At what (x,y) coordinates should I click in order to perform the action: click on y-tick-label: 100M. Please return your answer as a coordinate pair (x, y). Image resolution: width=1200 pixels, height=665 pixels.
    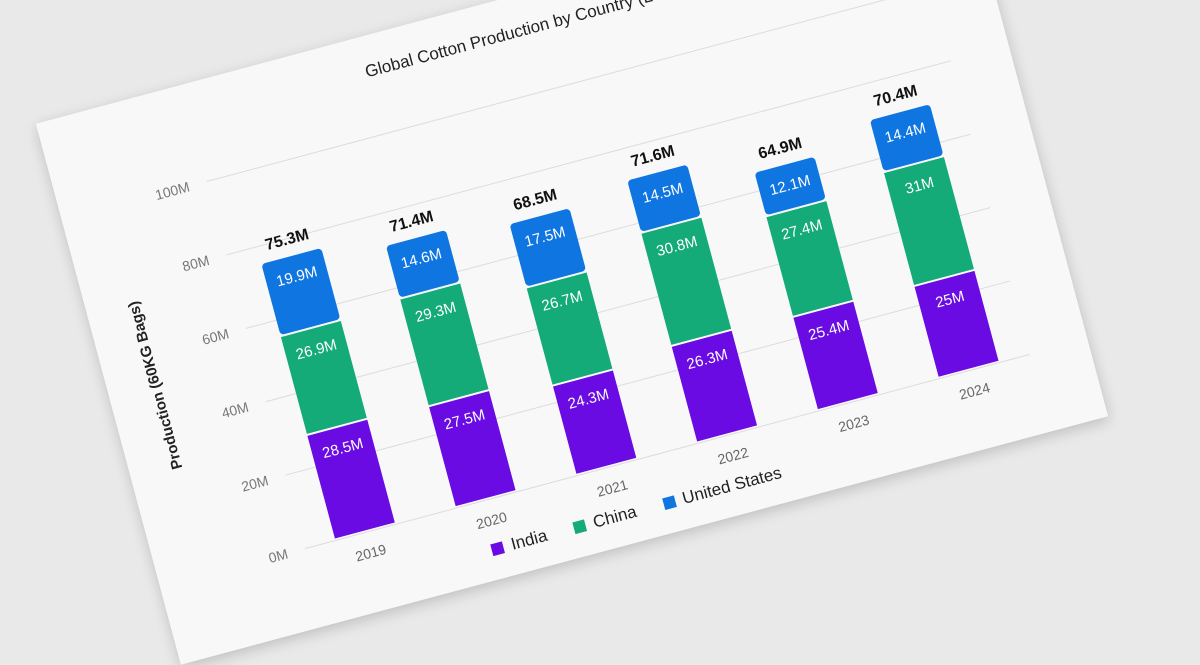
    Looking at the image, I should click on (172, 190).